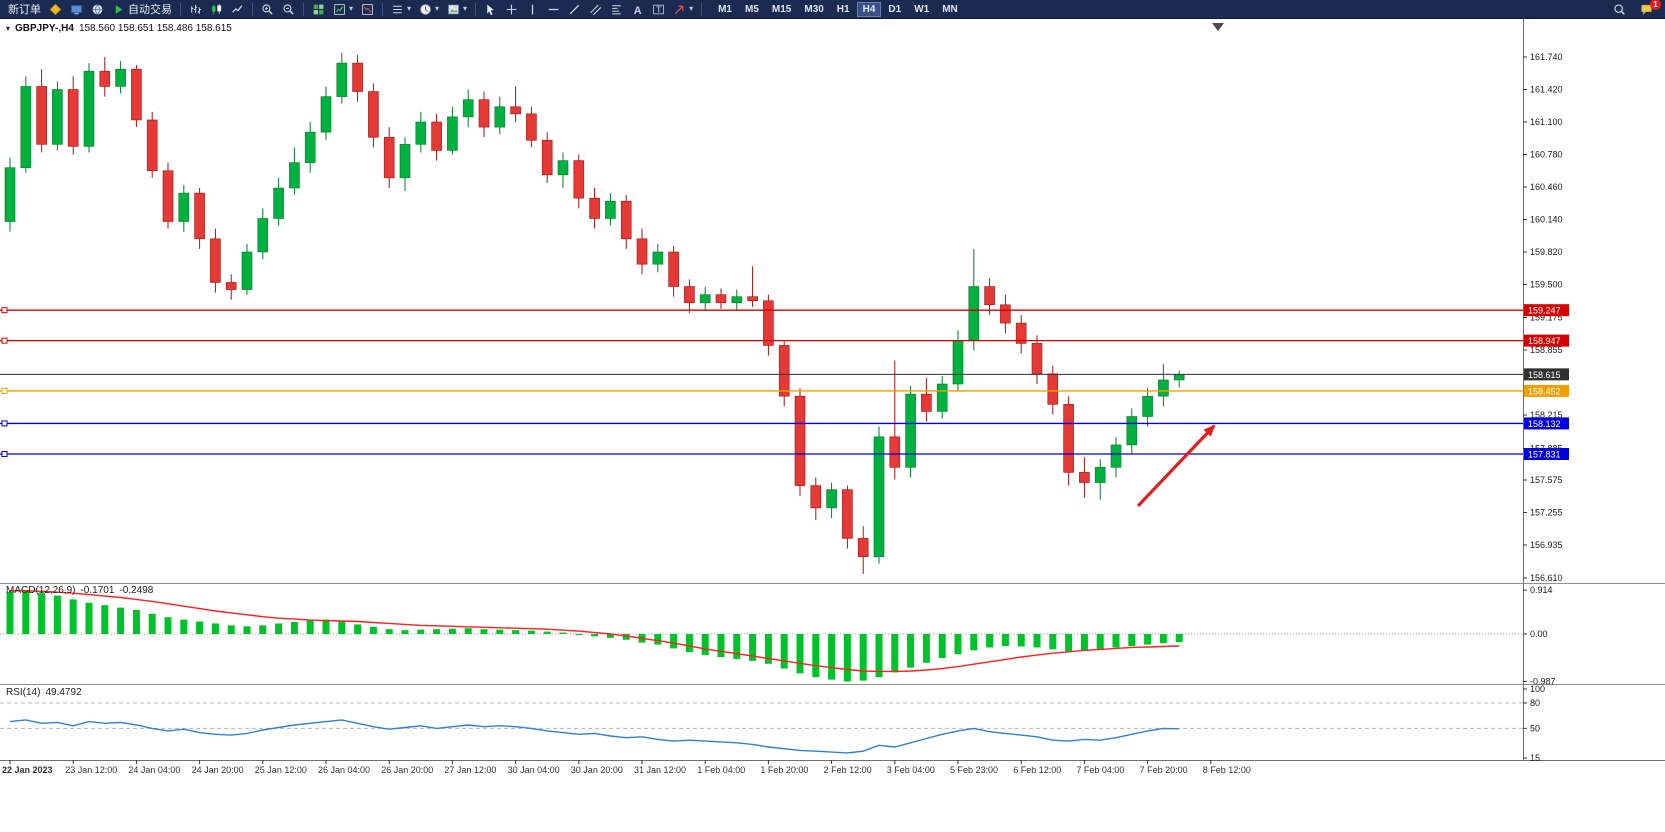 The image size is (1665, 832). I want to click on candlestick-chart-button, so click(216, 9).